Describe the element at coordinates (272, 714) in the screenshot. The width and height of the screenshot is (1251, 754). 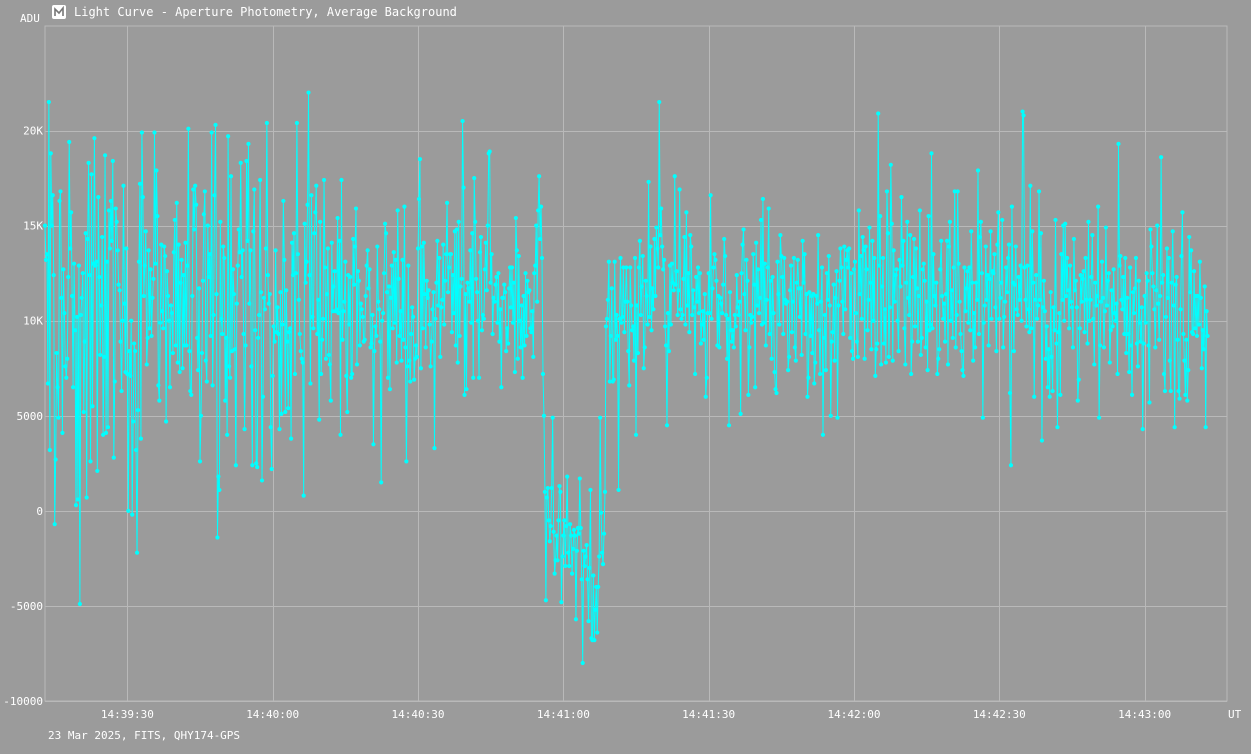
I see `x-tick-label: 14:40:00` at that location.